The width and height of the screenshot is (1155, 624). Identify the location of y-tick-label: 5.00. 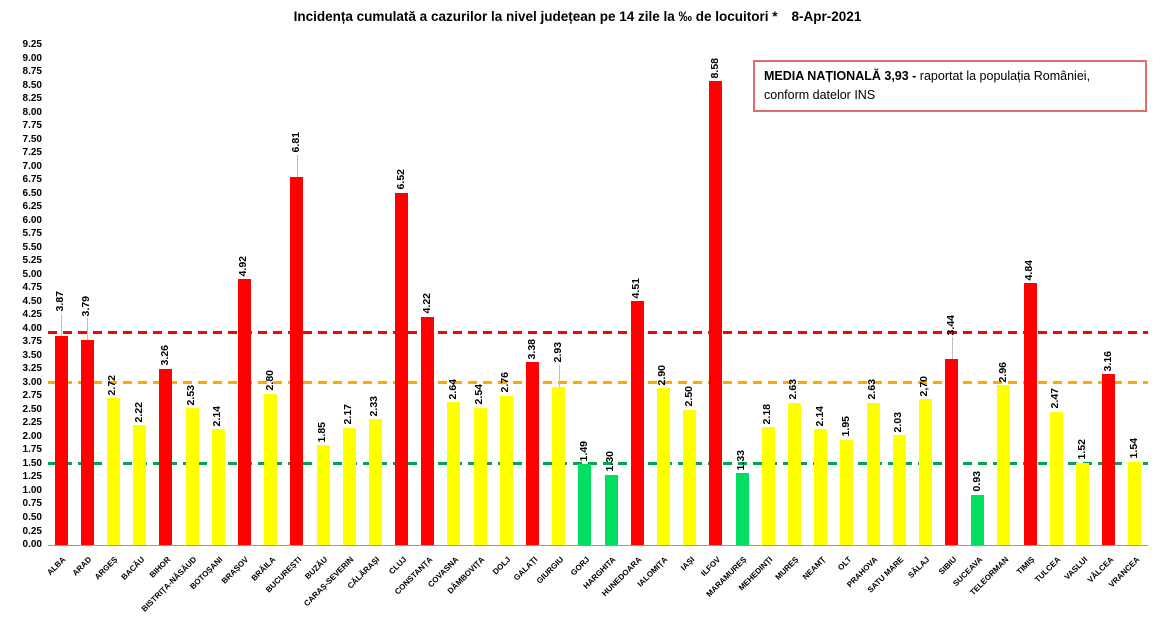
(32, 274).